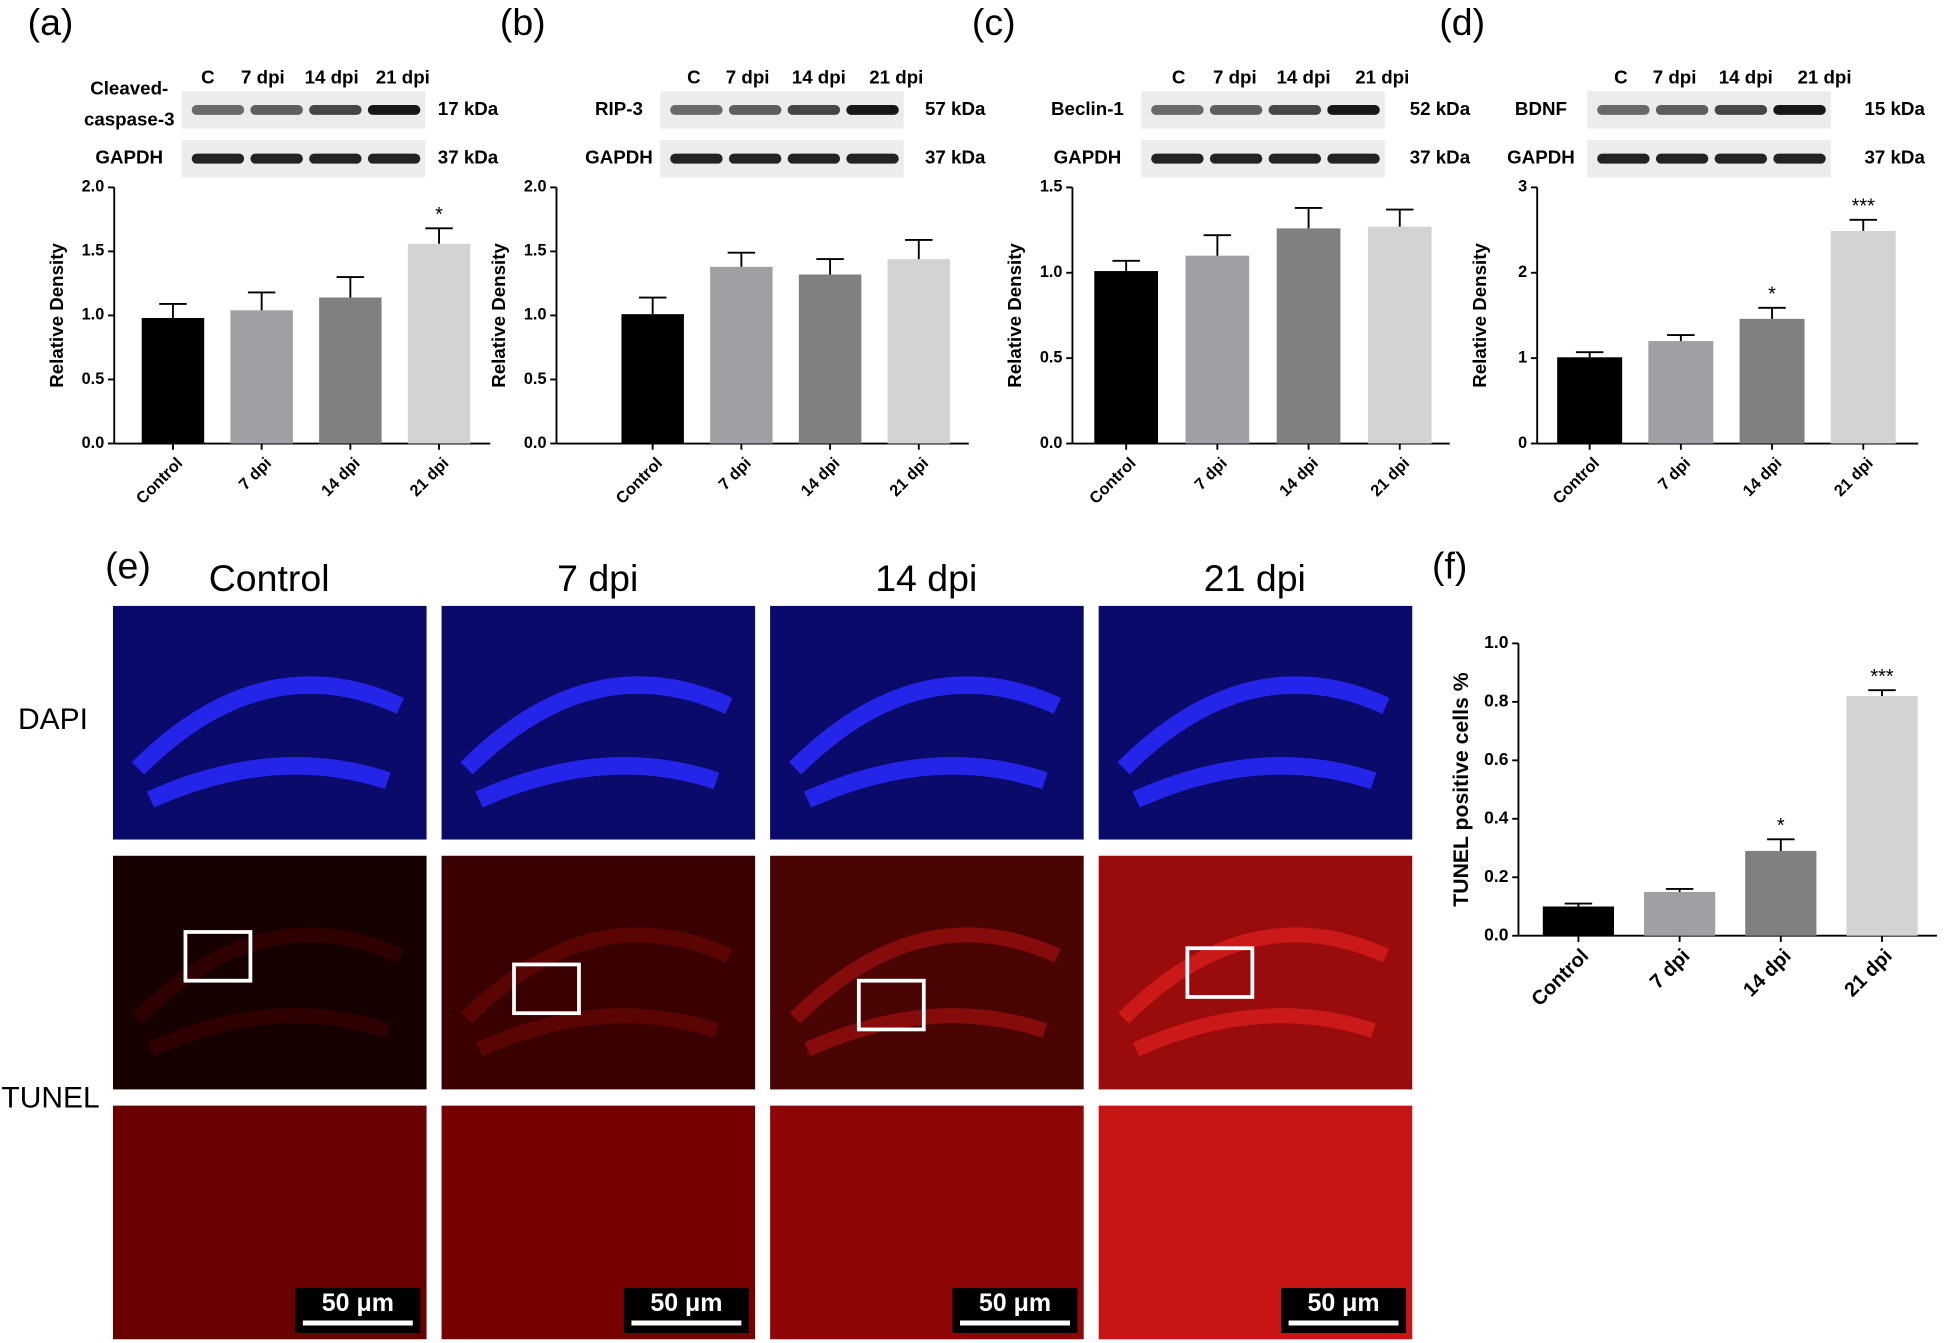 This screenshot has height=1343, width=1960. I want to click on y-axis-label: Relative Density, so click(1014, 315).